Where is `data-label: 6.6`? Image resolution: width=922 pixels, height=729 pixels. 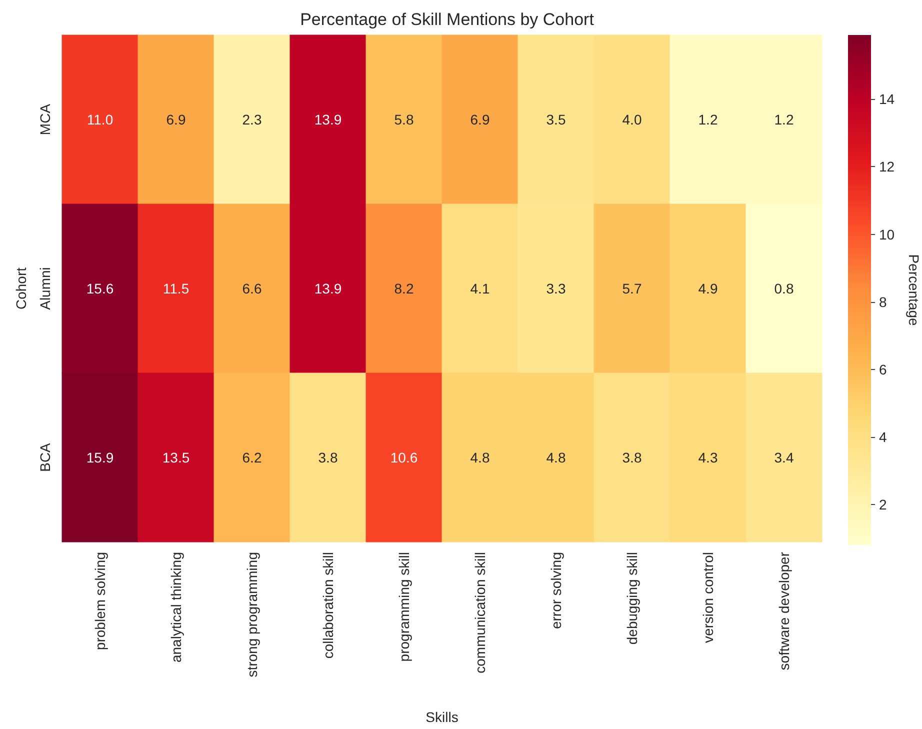
data-label: 6.6 is located at coordinates (252, 288).